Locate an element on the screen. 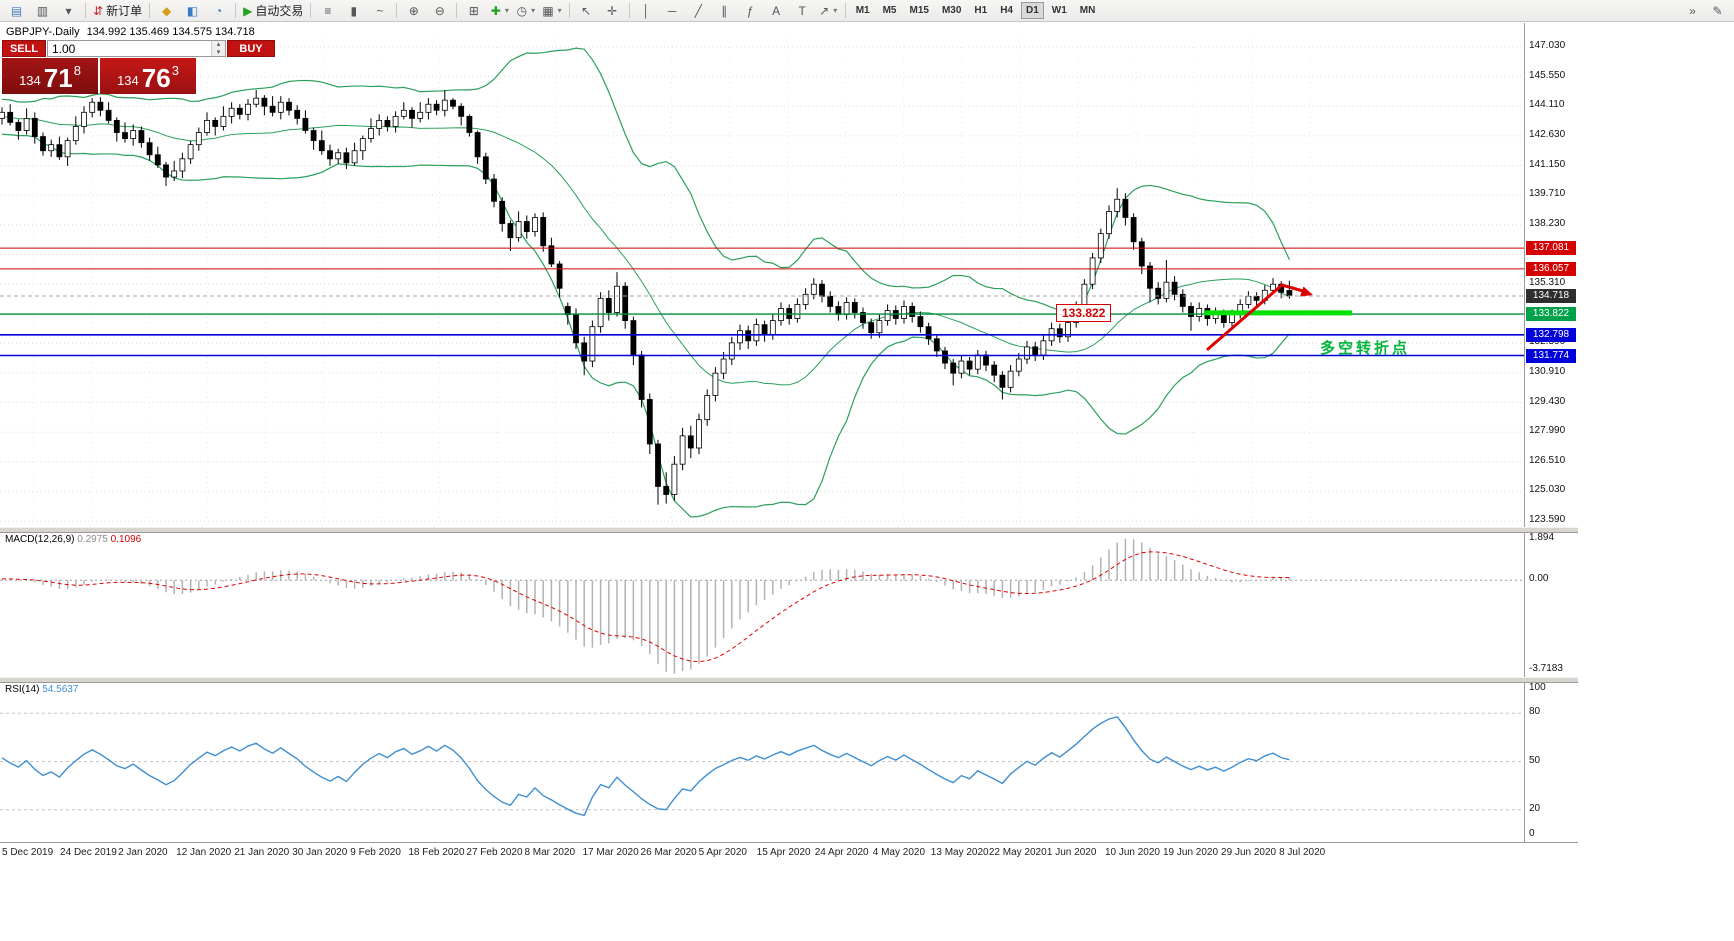 This screenshot has width=1734, height=941. fibonacci-icon: ƒ is located at coordinates (750, 11).